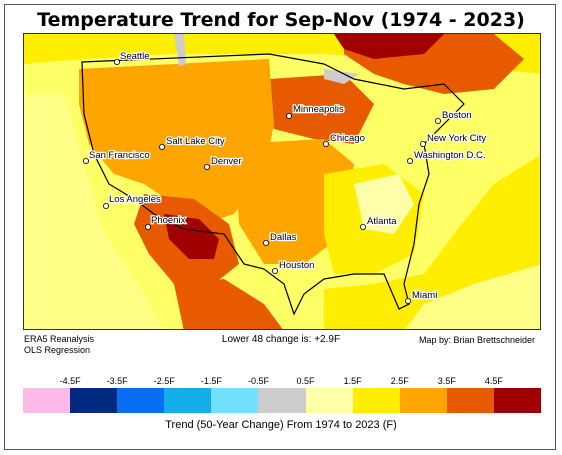 The image size is (562, 455). I want to click on legend-tick-label: -0.5F, so click(258, 381).